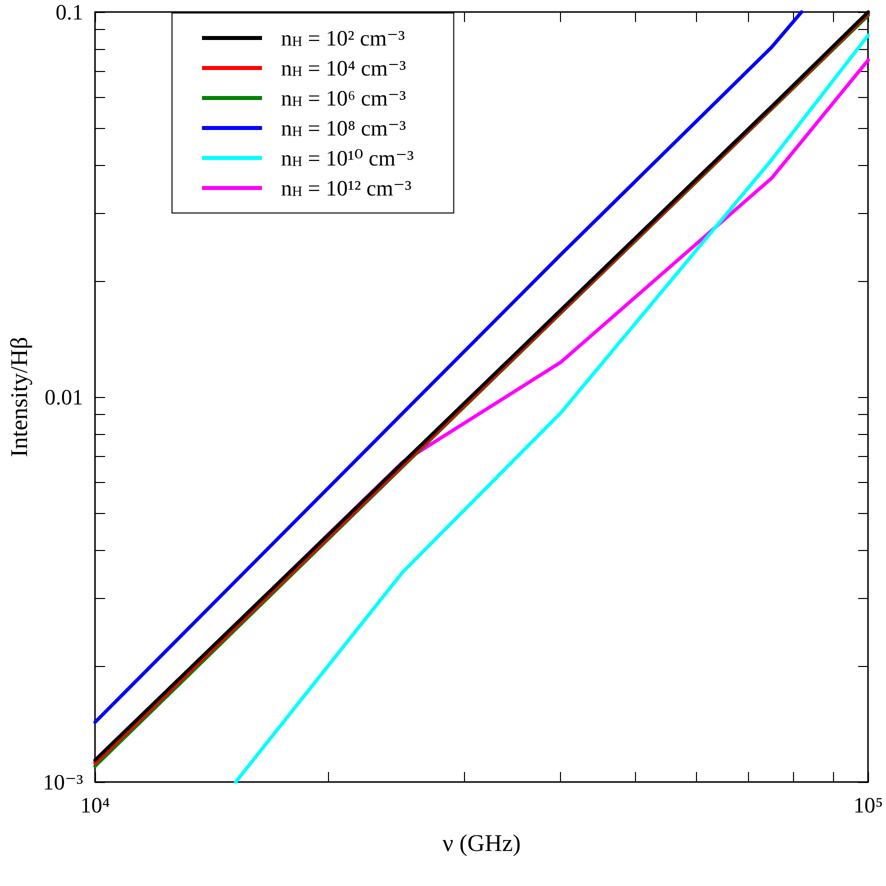  Describe the element at coordinates (343, 38) in the screenshot. I see `legend-label: nH = 10² cm⁻³` at that location.